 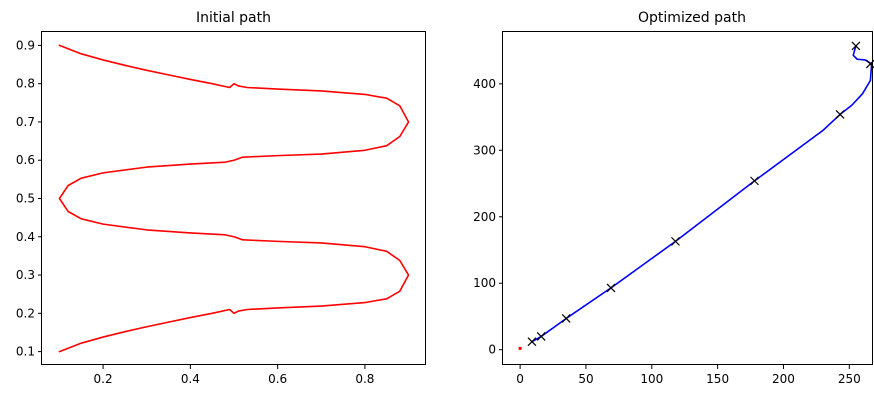 I want to click on start-point, so click(x=520, y=348).